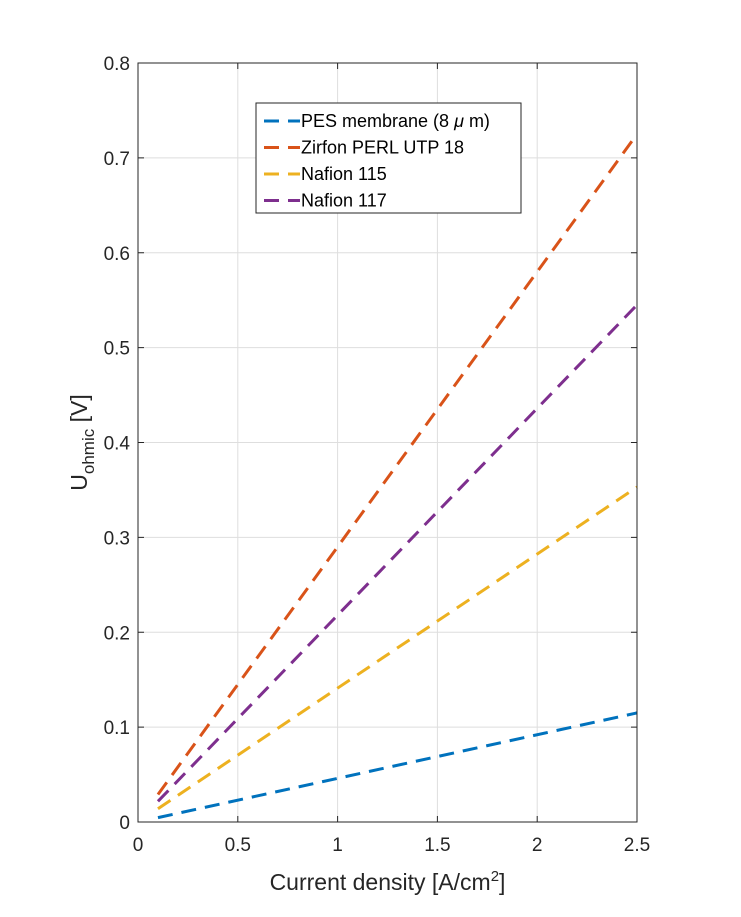 This screenshot has width=741, height=917. Describe the element at coordinates (377, 121) in the screenshot. I see `legend-label-part: PES membrane (8` at that location.